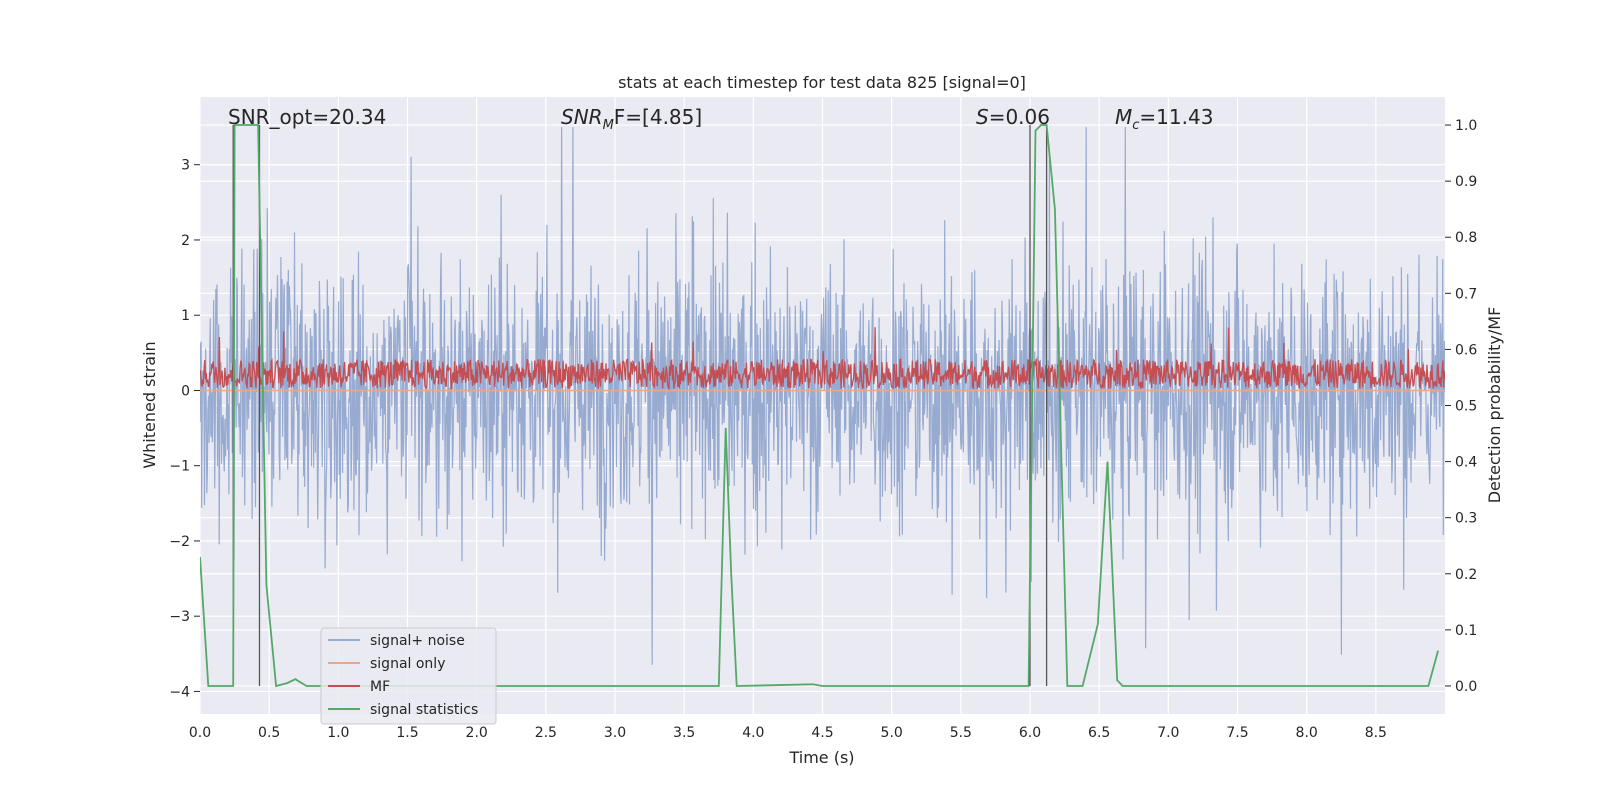  Describe the element at coordinates (1466, 294) in the screenshot. I see `y-right-tick-label: 0.7` at that location.